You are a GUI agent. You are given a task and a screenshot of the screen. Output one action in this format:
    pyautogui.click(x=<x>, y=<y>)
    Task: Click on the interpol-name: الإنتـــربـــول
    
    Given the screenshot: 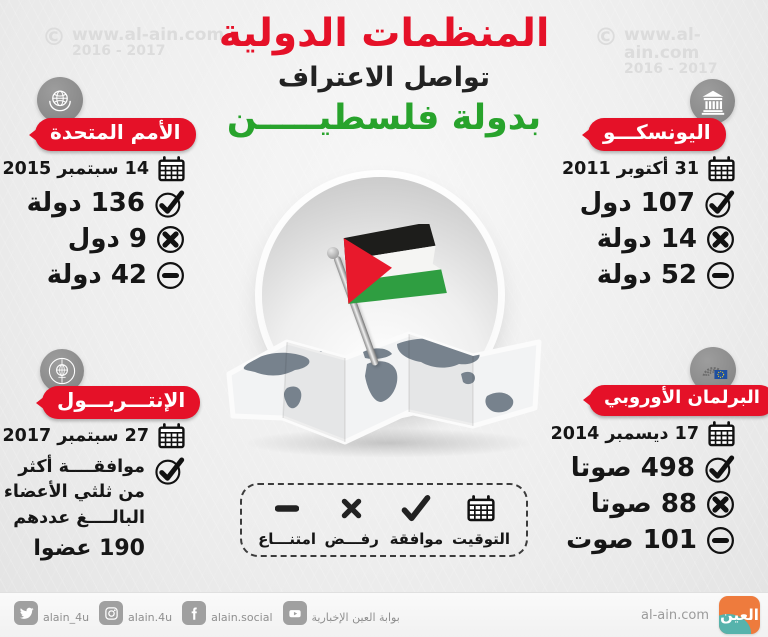 What is the action you would take?
    pyautogui.click(x=121, y=400)
    